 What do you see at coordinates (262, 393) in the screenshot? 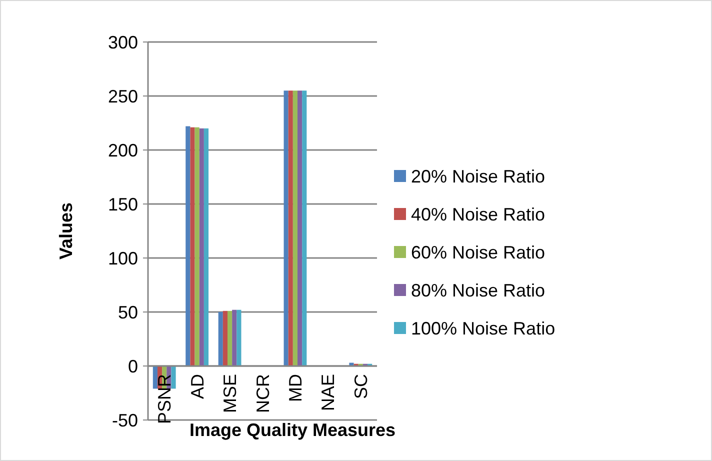
I see `x-tick-label: NCR` at bounding box center [262, 393].